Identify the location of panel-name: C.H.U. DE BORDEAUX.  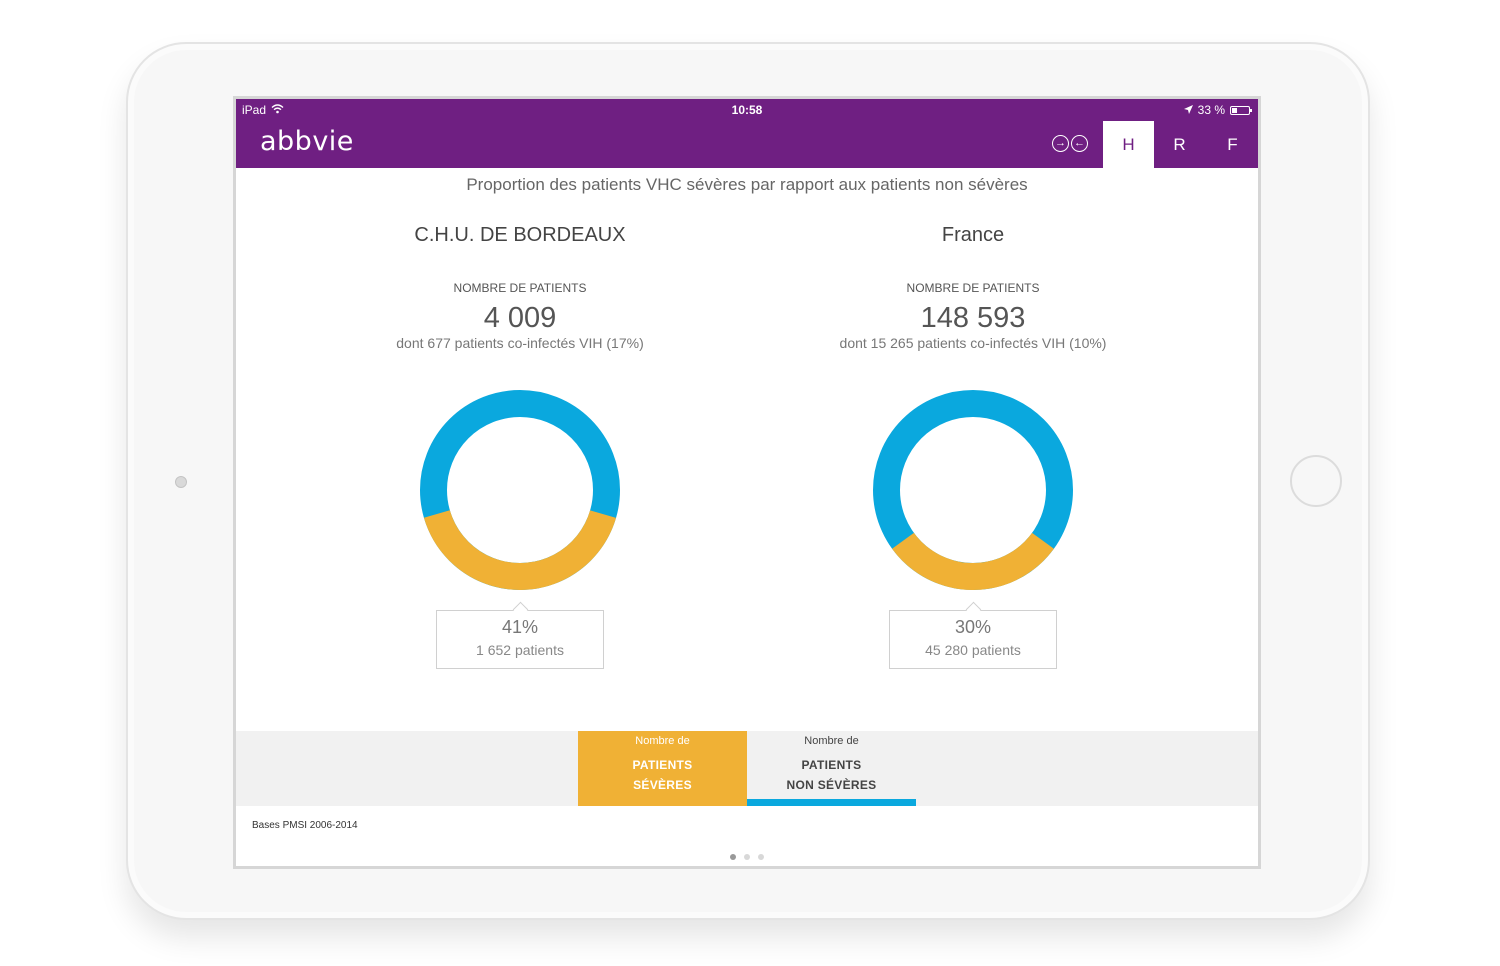
(520, 235).